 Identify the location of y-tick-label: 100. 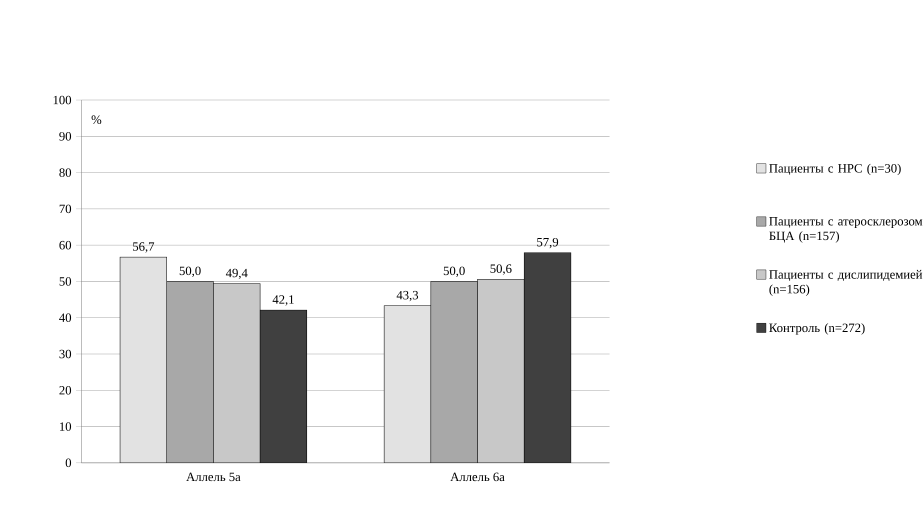
(63, 100).